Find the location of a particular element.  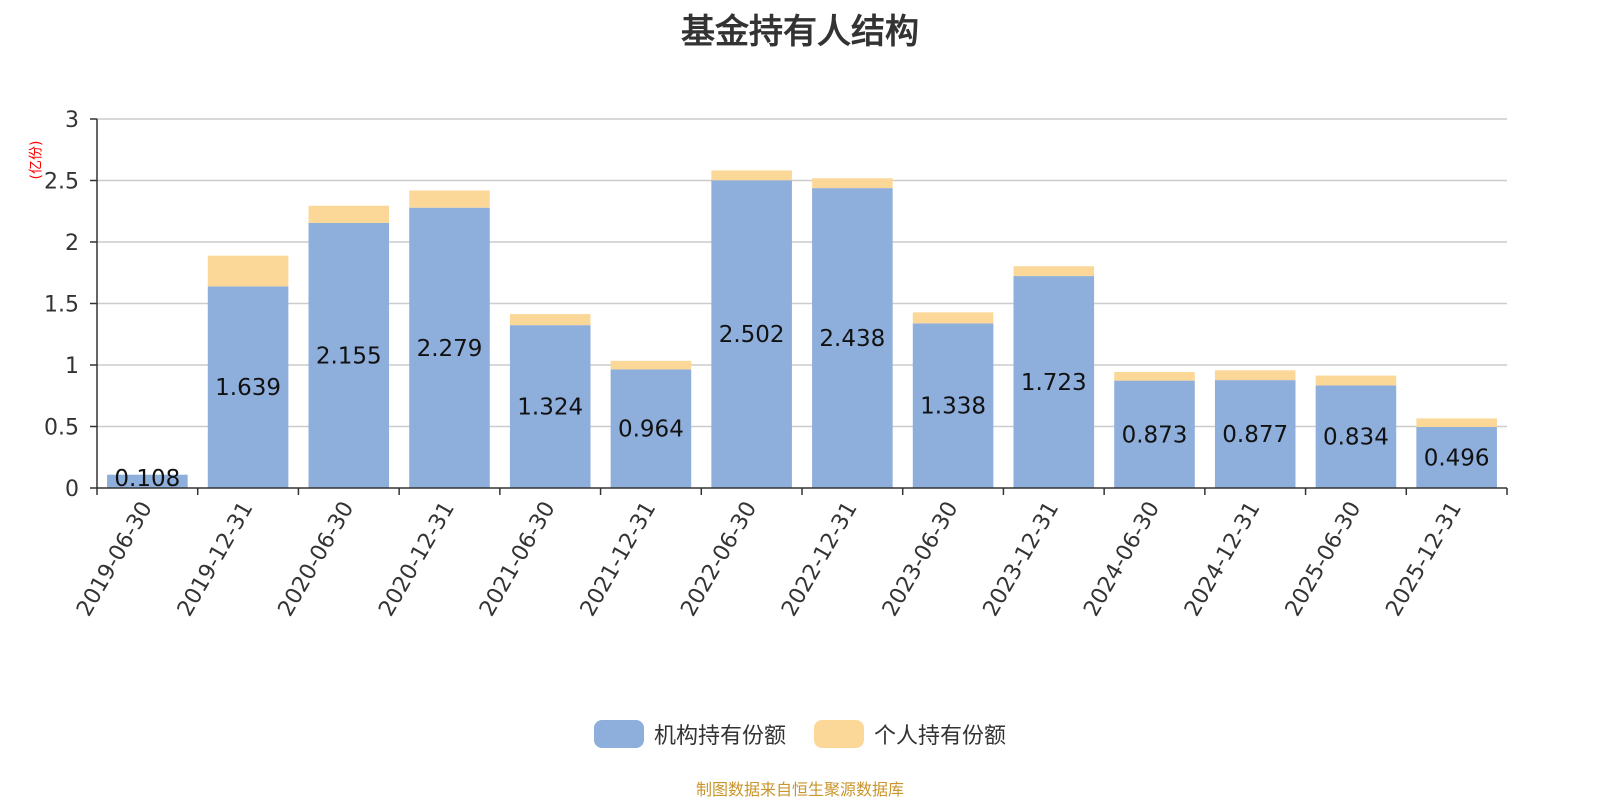

x-tick-label: 2023-12-31 is located at coordinates (1022, 559).